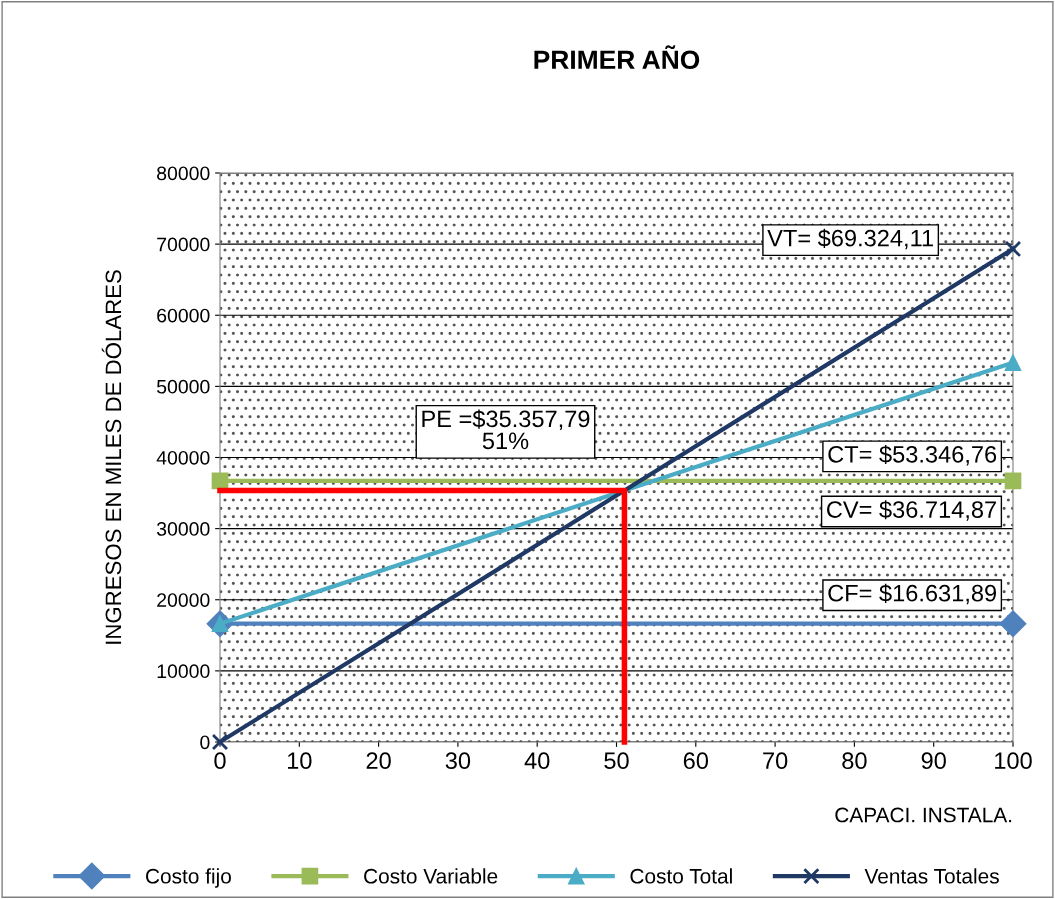 Image resolution: width=1055 pixels, height=899 pixels. Describe the element at coordinates (205, 742) in the screenshot. I see `y-tick-label: 0` at that location.